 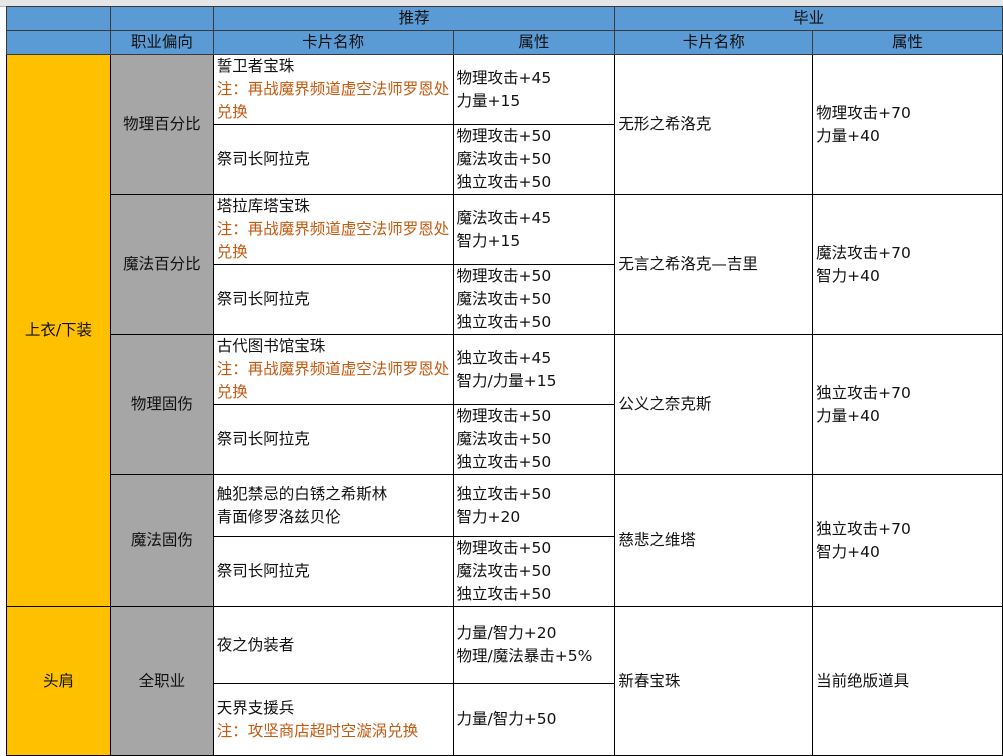 I want to click on attribute-line: 力量/智力+20, so click(x=506, y=633).